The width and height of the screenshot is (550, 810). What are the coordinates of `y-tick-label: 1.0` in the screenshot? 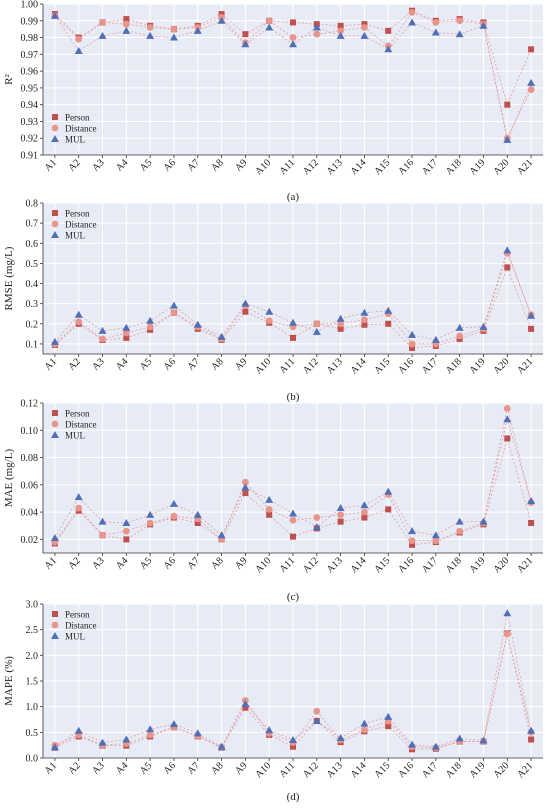 It's located at (32, 707).